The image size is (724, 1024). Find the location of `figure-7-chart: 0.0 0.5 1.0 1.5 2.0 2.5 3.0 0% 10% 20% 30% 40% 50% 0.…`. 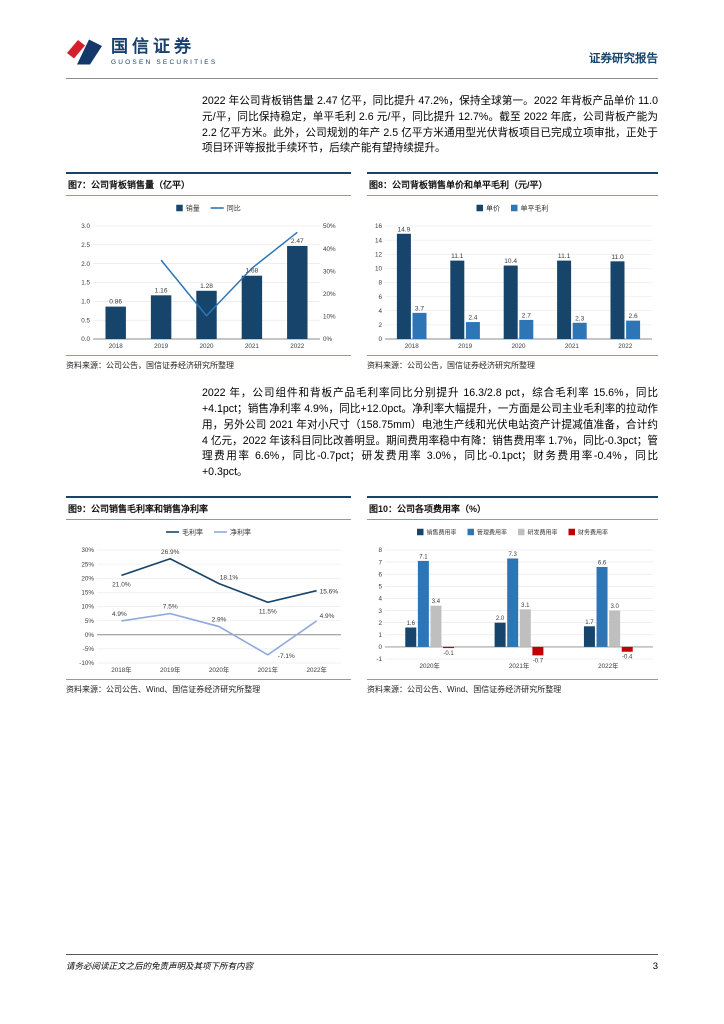

figure-7-chart: 0.0 0.5 1.0 1.5 2.0 2.5 3.0 0% 10% 20% 30% 40% 50% 0.… is located at coordinates (208, 276).